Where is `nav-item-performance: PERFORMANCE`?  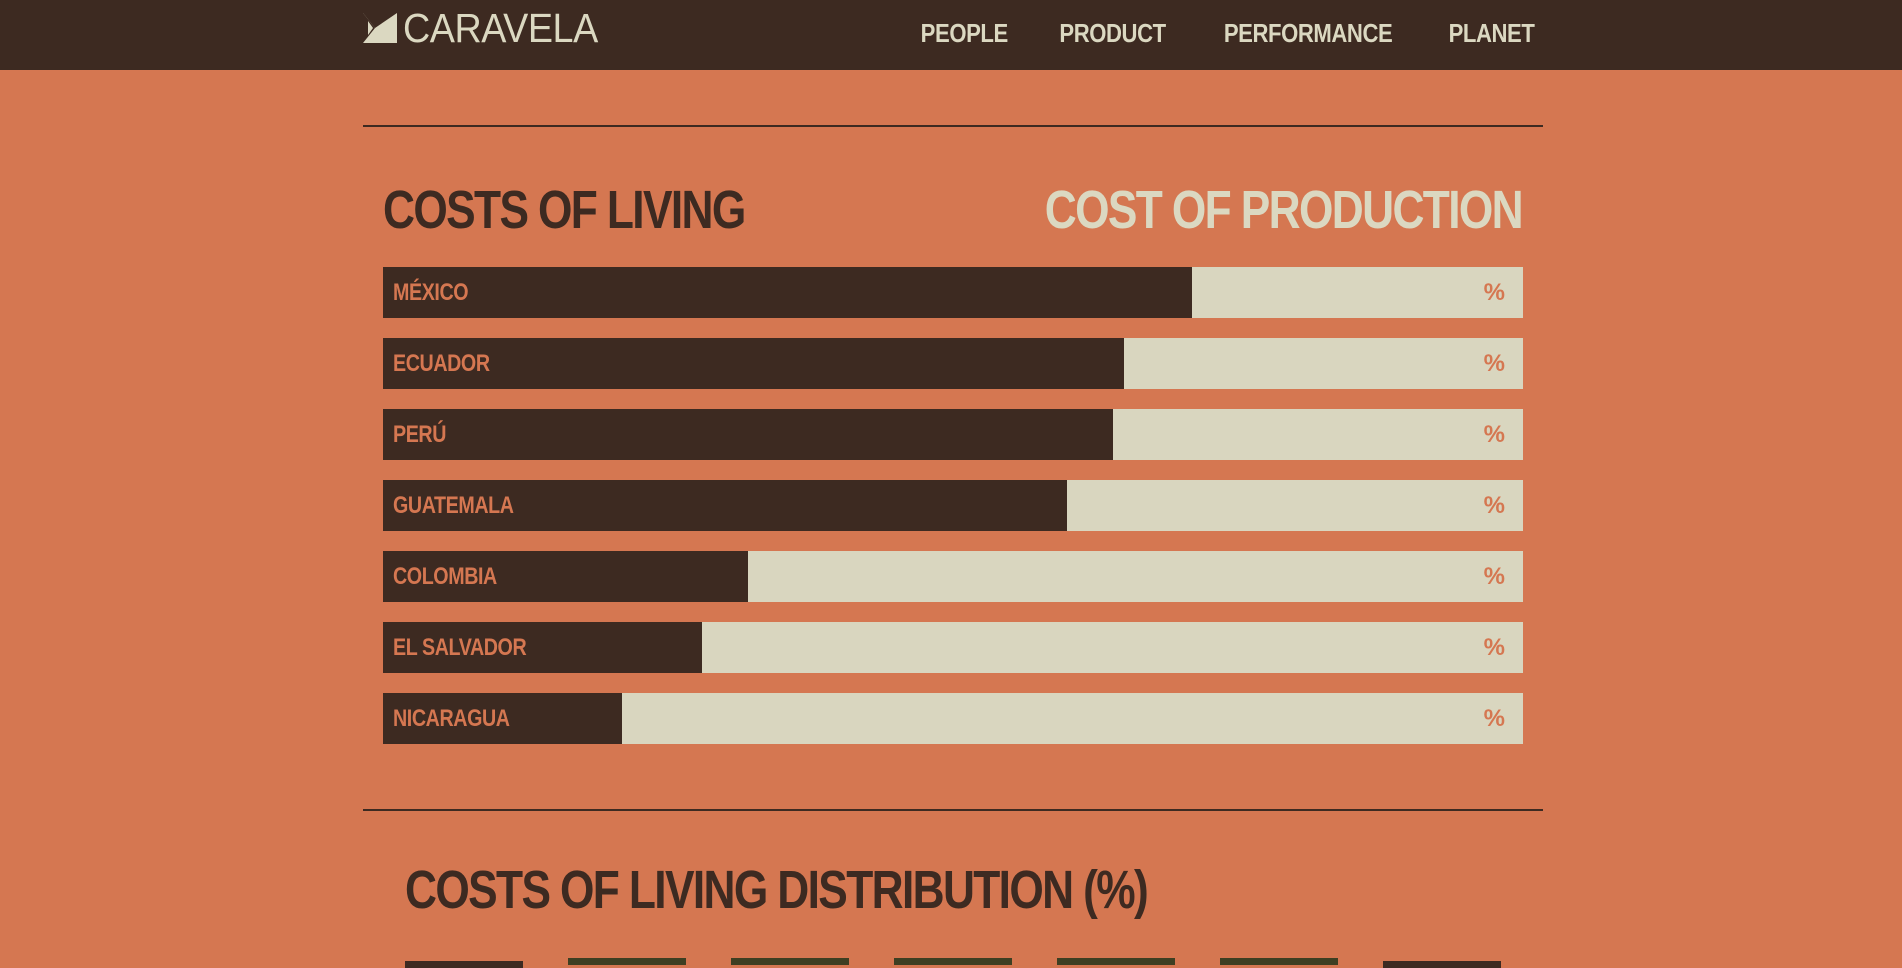
nav-item-performance: PERFORMANCE is located at coordinates (1308, 33).